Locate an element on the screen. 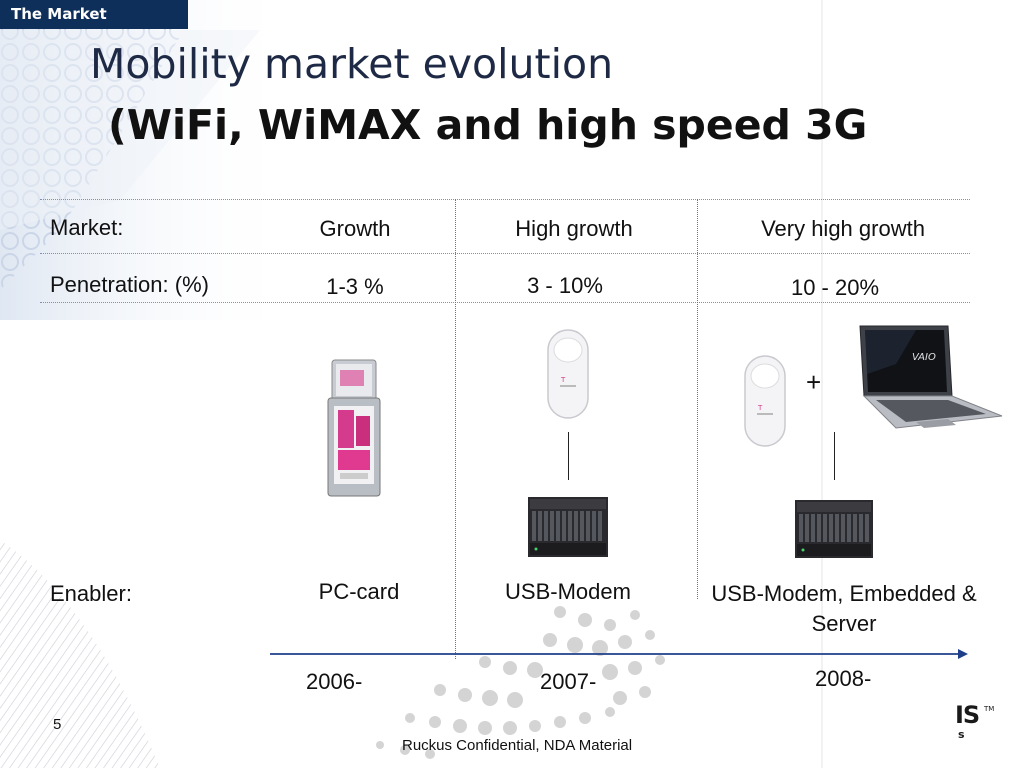 The image size is (1024, 768). year-2006: 2006- is located at coordinates (334, 681).